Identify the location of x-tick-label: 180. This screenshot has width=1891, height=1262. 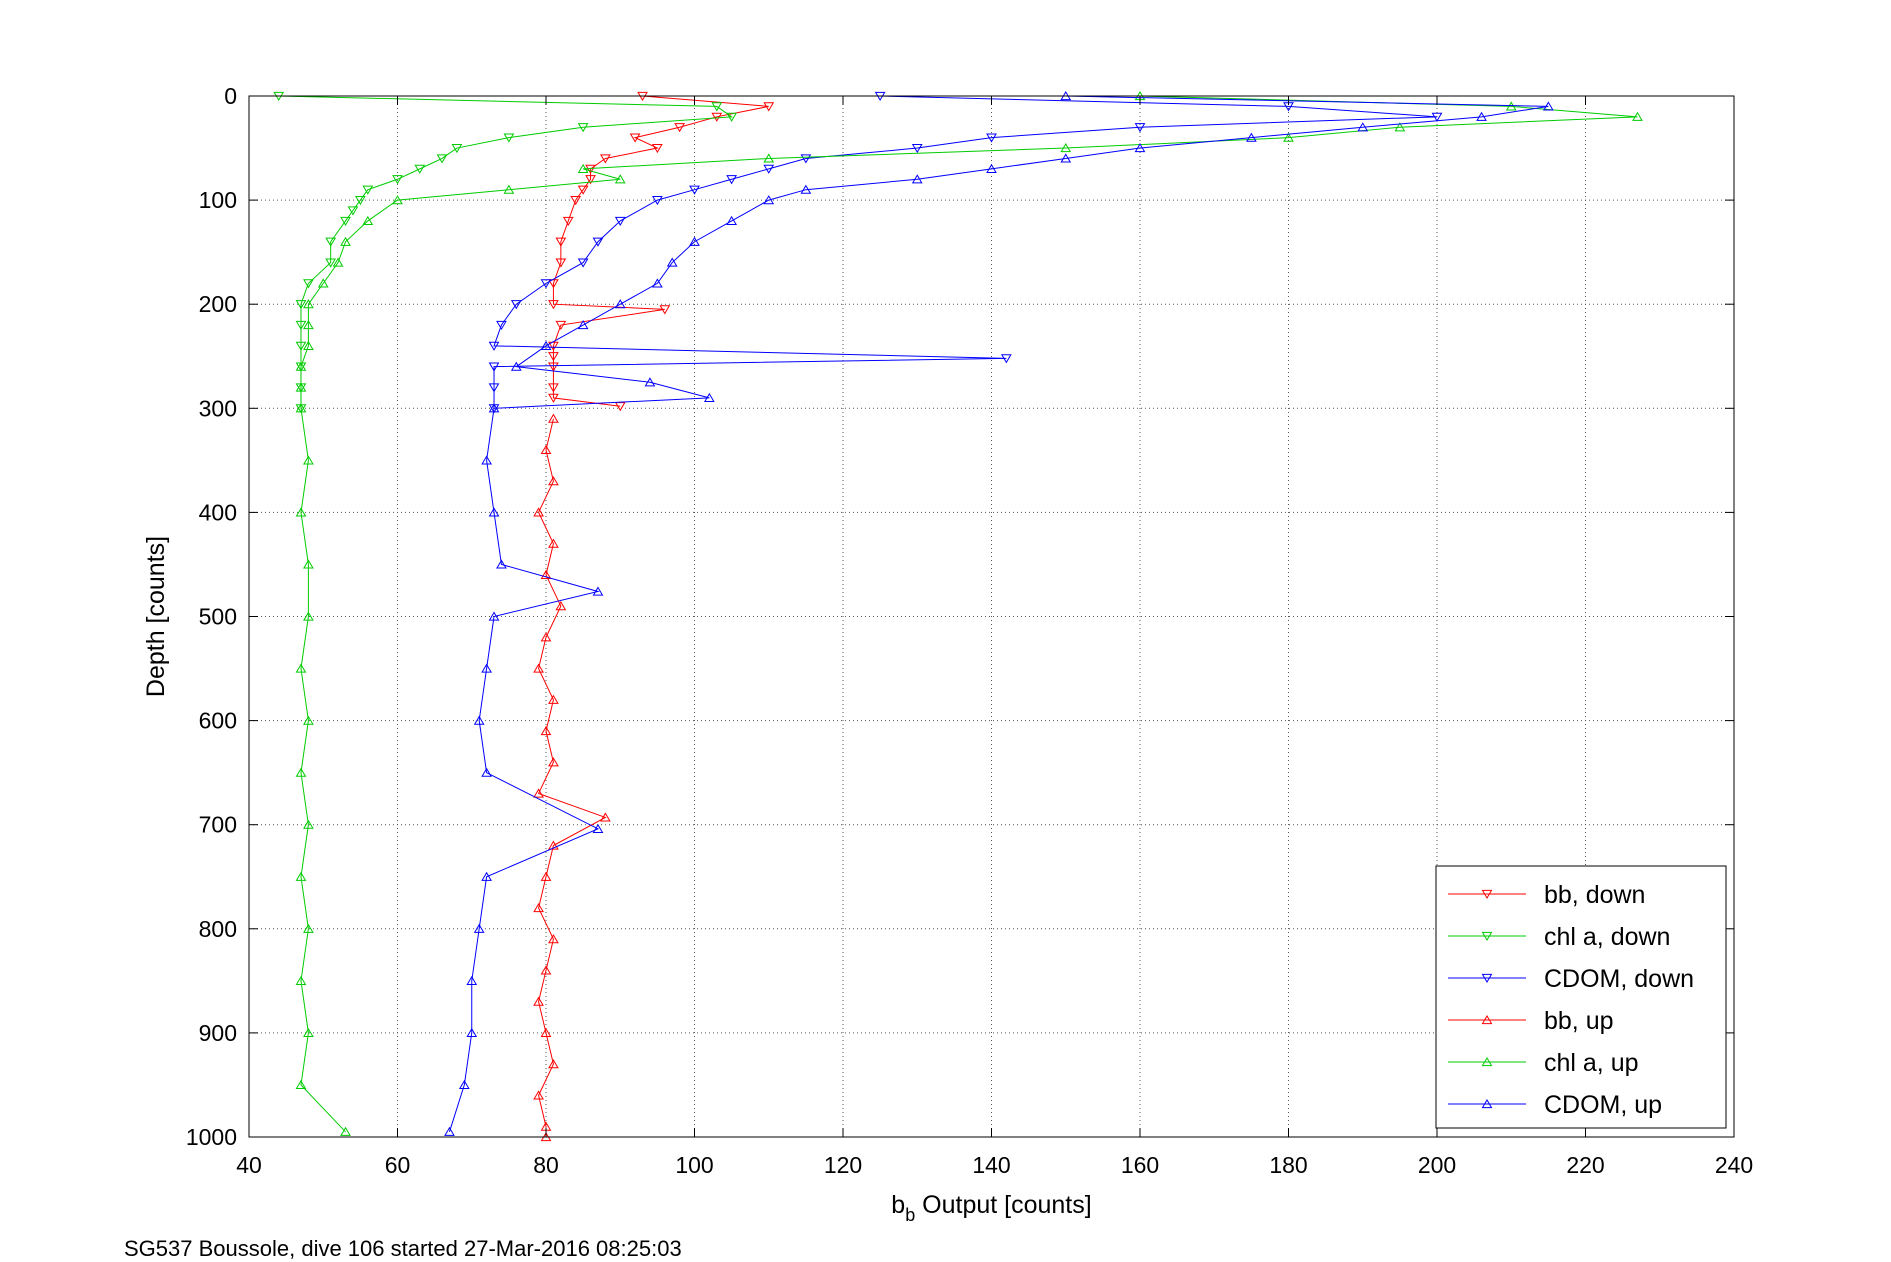
(1288, 1165).